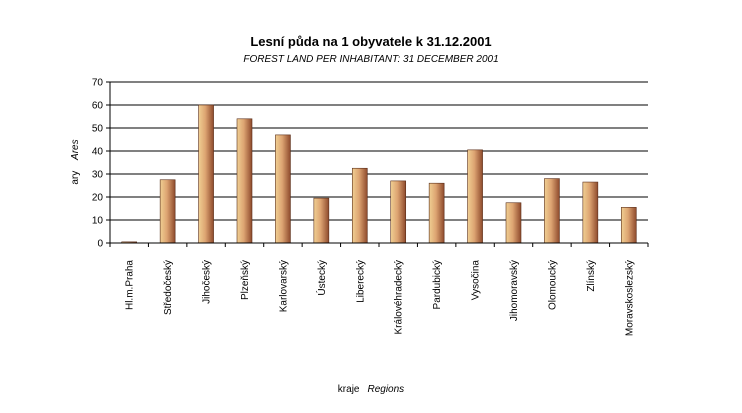 The image size is (742, 413). What do you see at coordinates (98, 198) in the screenshot?
I see `y-tick-label: 20` at bounding box center [98, 198].